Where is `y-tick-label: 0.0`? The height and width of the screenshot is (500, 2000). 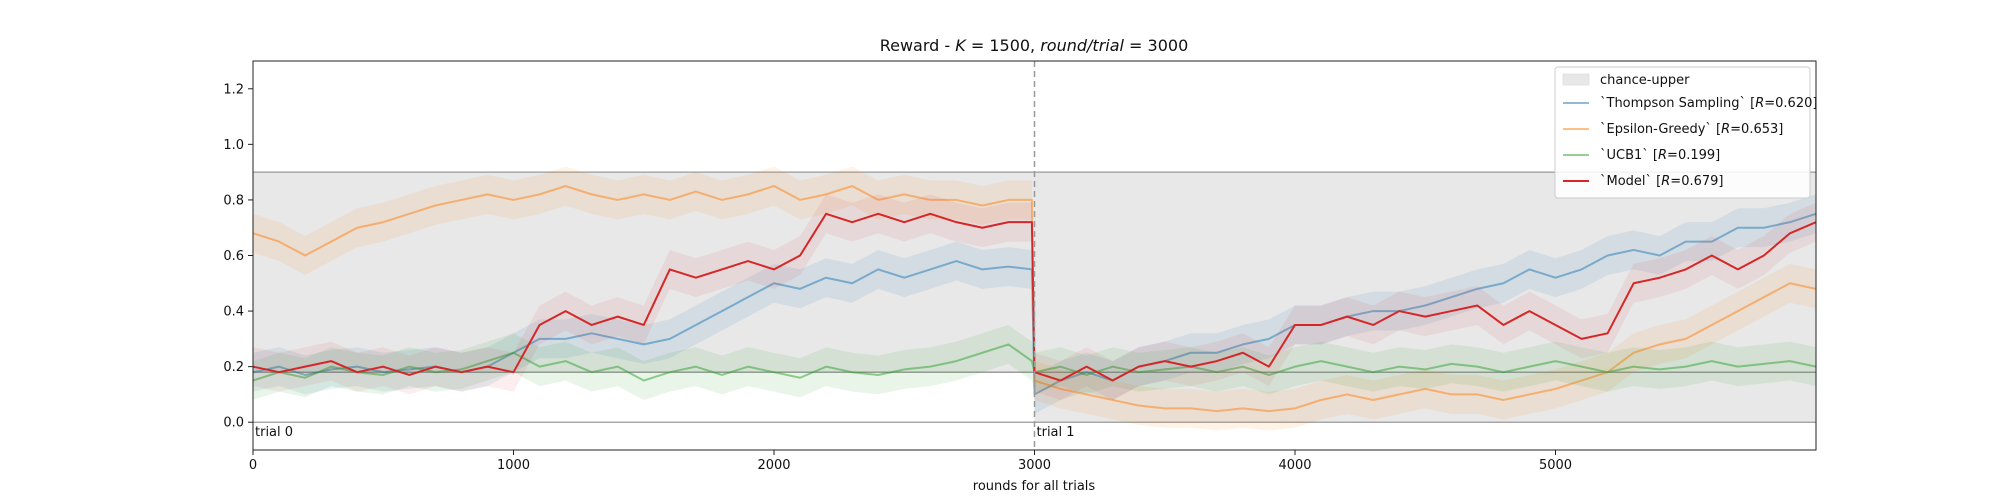 y-tick-label: 0.0 is located at coordinates (233, 423).